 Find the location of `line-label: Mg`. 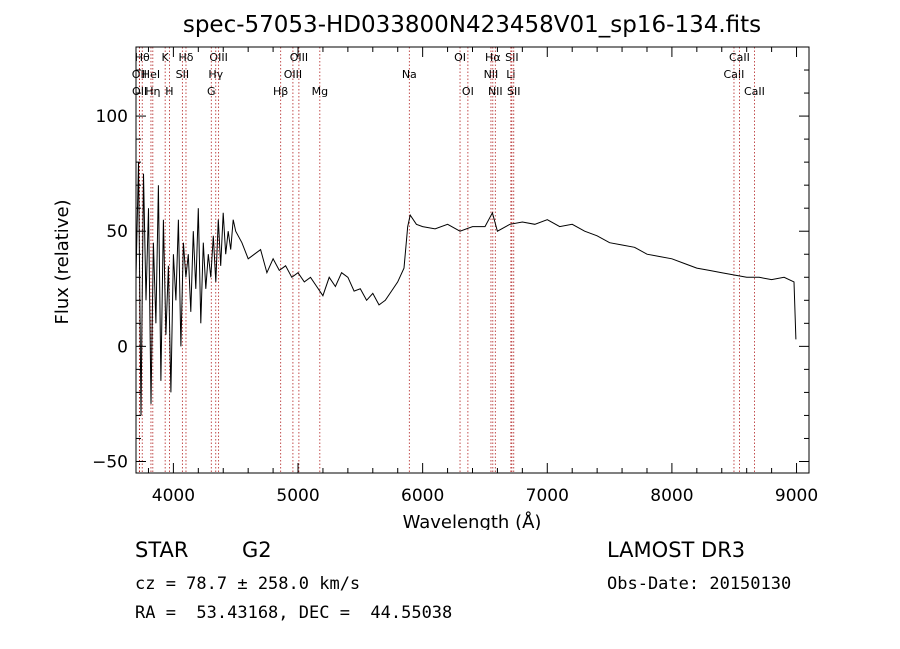

line-label: Mg is located at coordinates (320, 91).